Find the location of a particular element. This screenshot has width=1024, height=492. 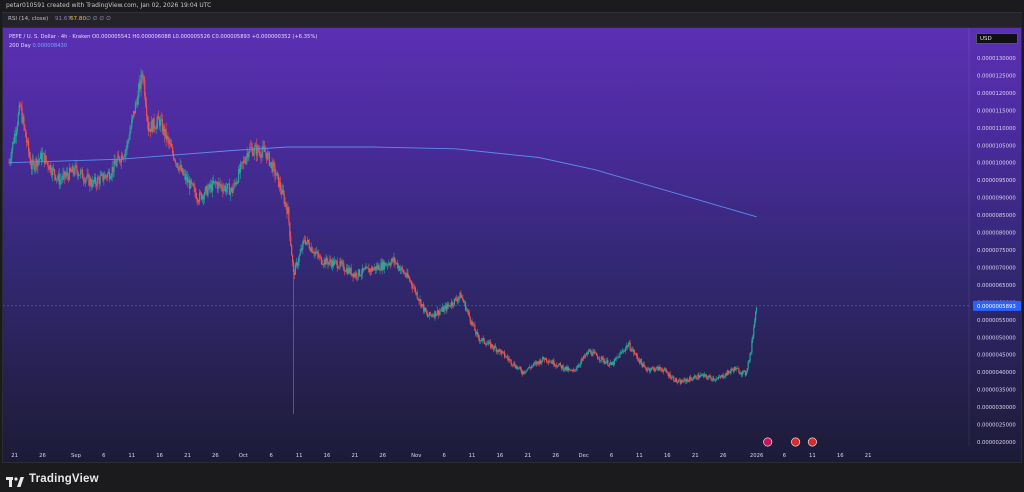

x-tick-label: 2026 is located at coordinates (757, 456).